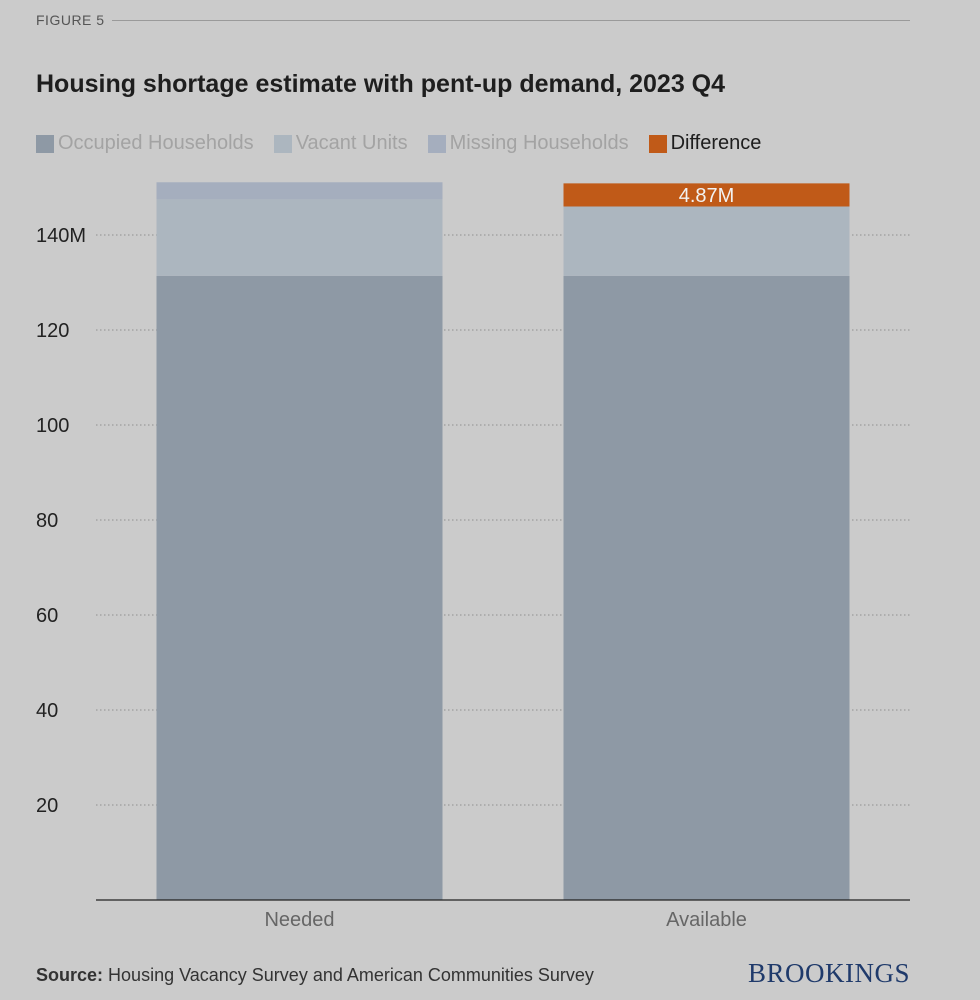 This screenshot has height=1000, width=980. What do you see at coordinates (47, 711) in the screenshot?
I see `y-tick-label: 40` at bounding box center [47, 711].